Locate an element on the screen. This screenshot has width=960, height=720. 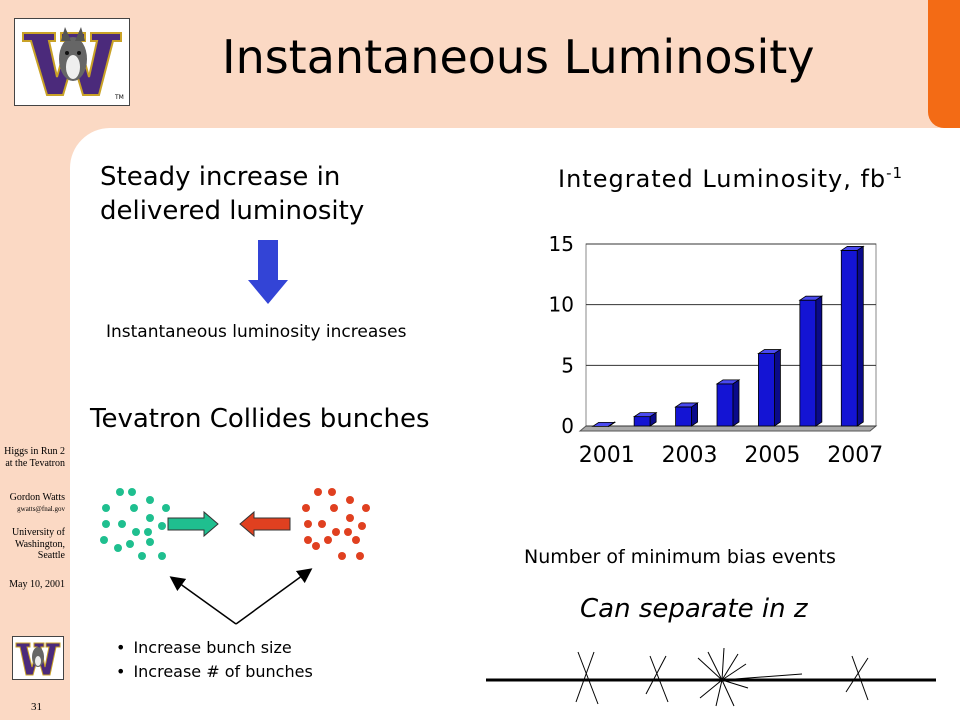
chart-title-text: Integrated Luminosity, fb is located at coordinates (722, 179).